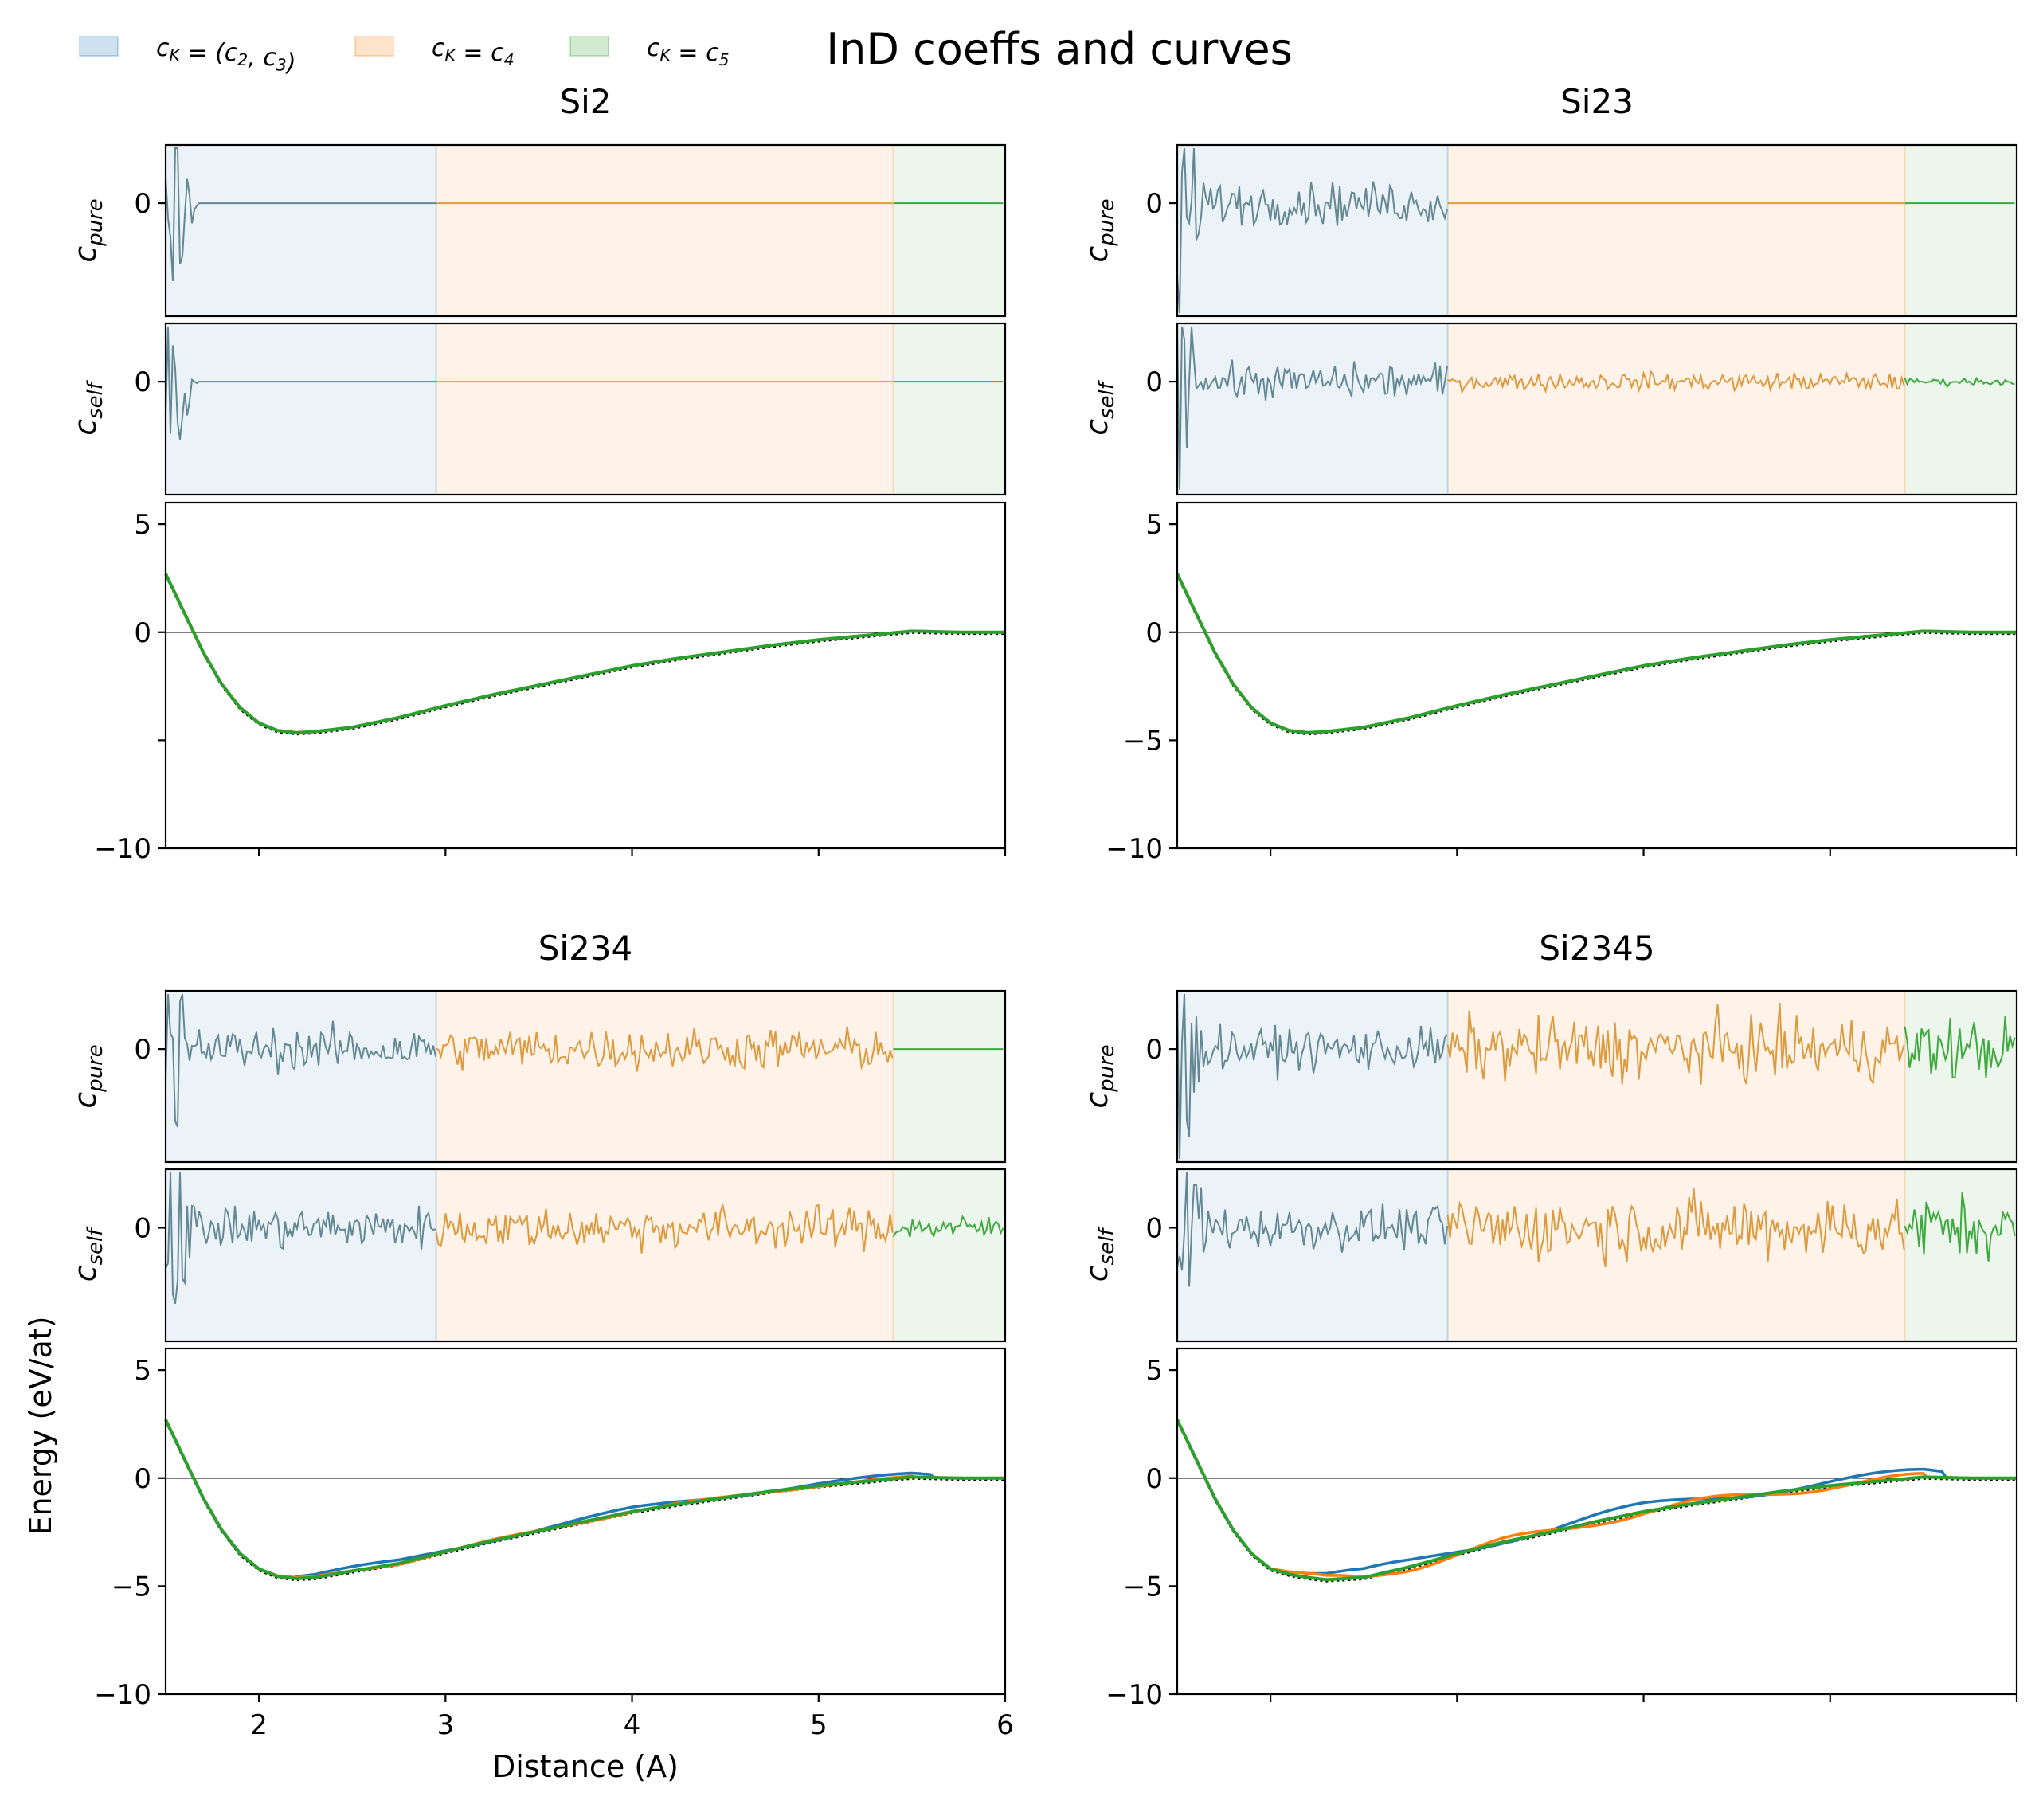  What do you see at coordinates (259, 1725) in the screenshot?
I see `x-tick-label: 2` at bounding box center [259, 1725].